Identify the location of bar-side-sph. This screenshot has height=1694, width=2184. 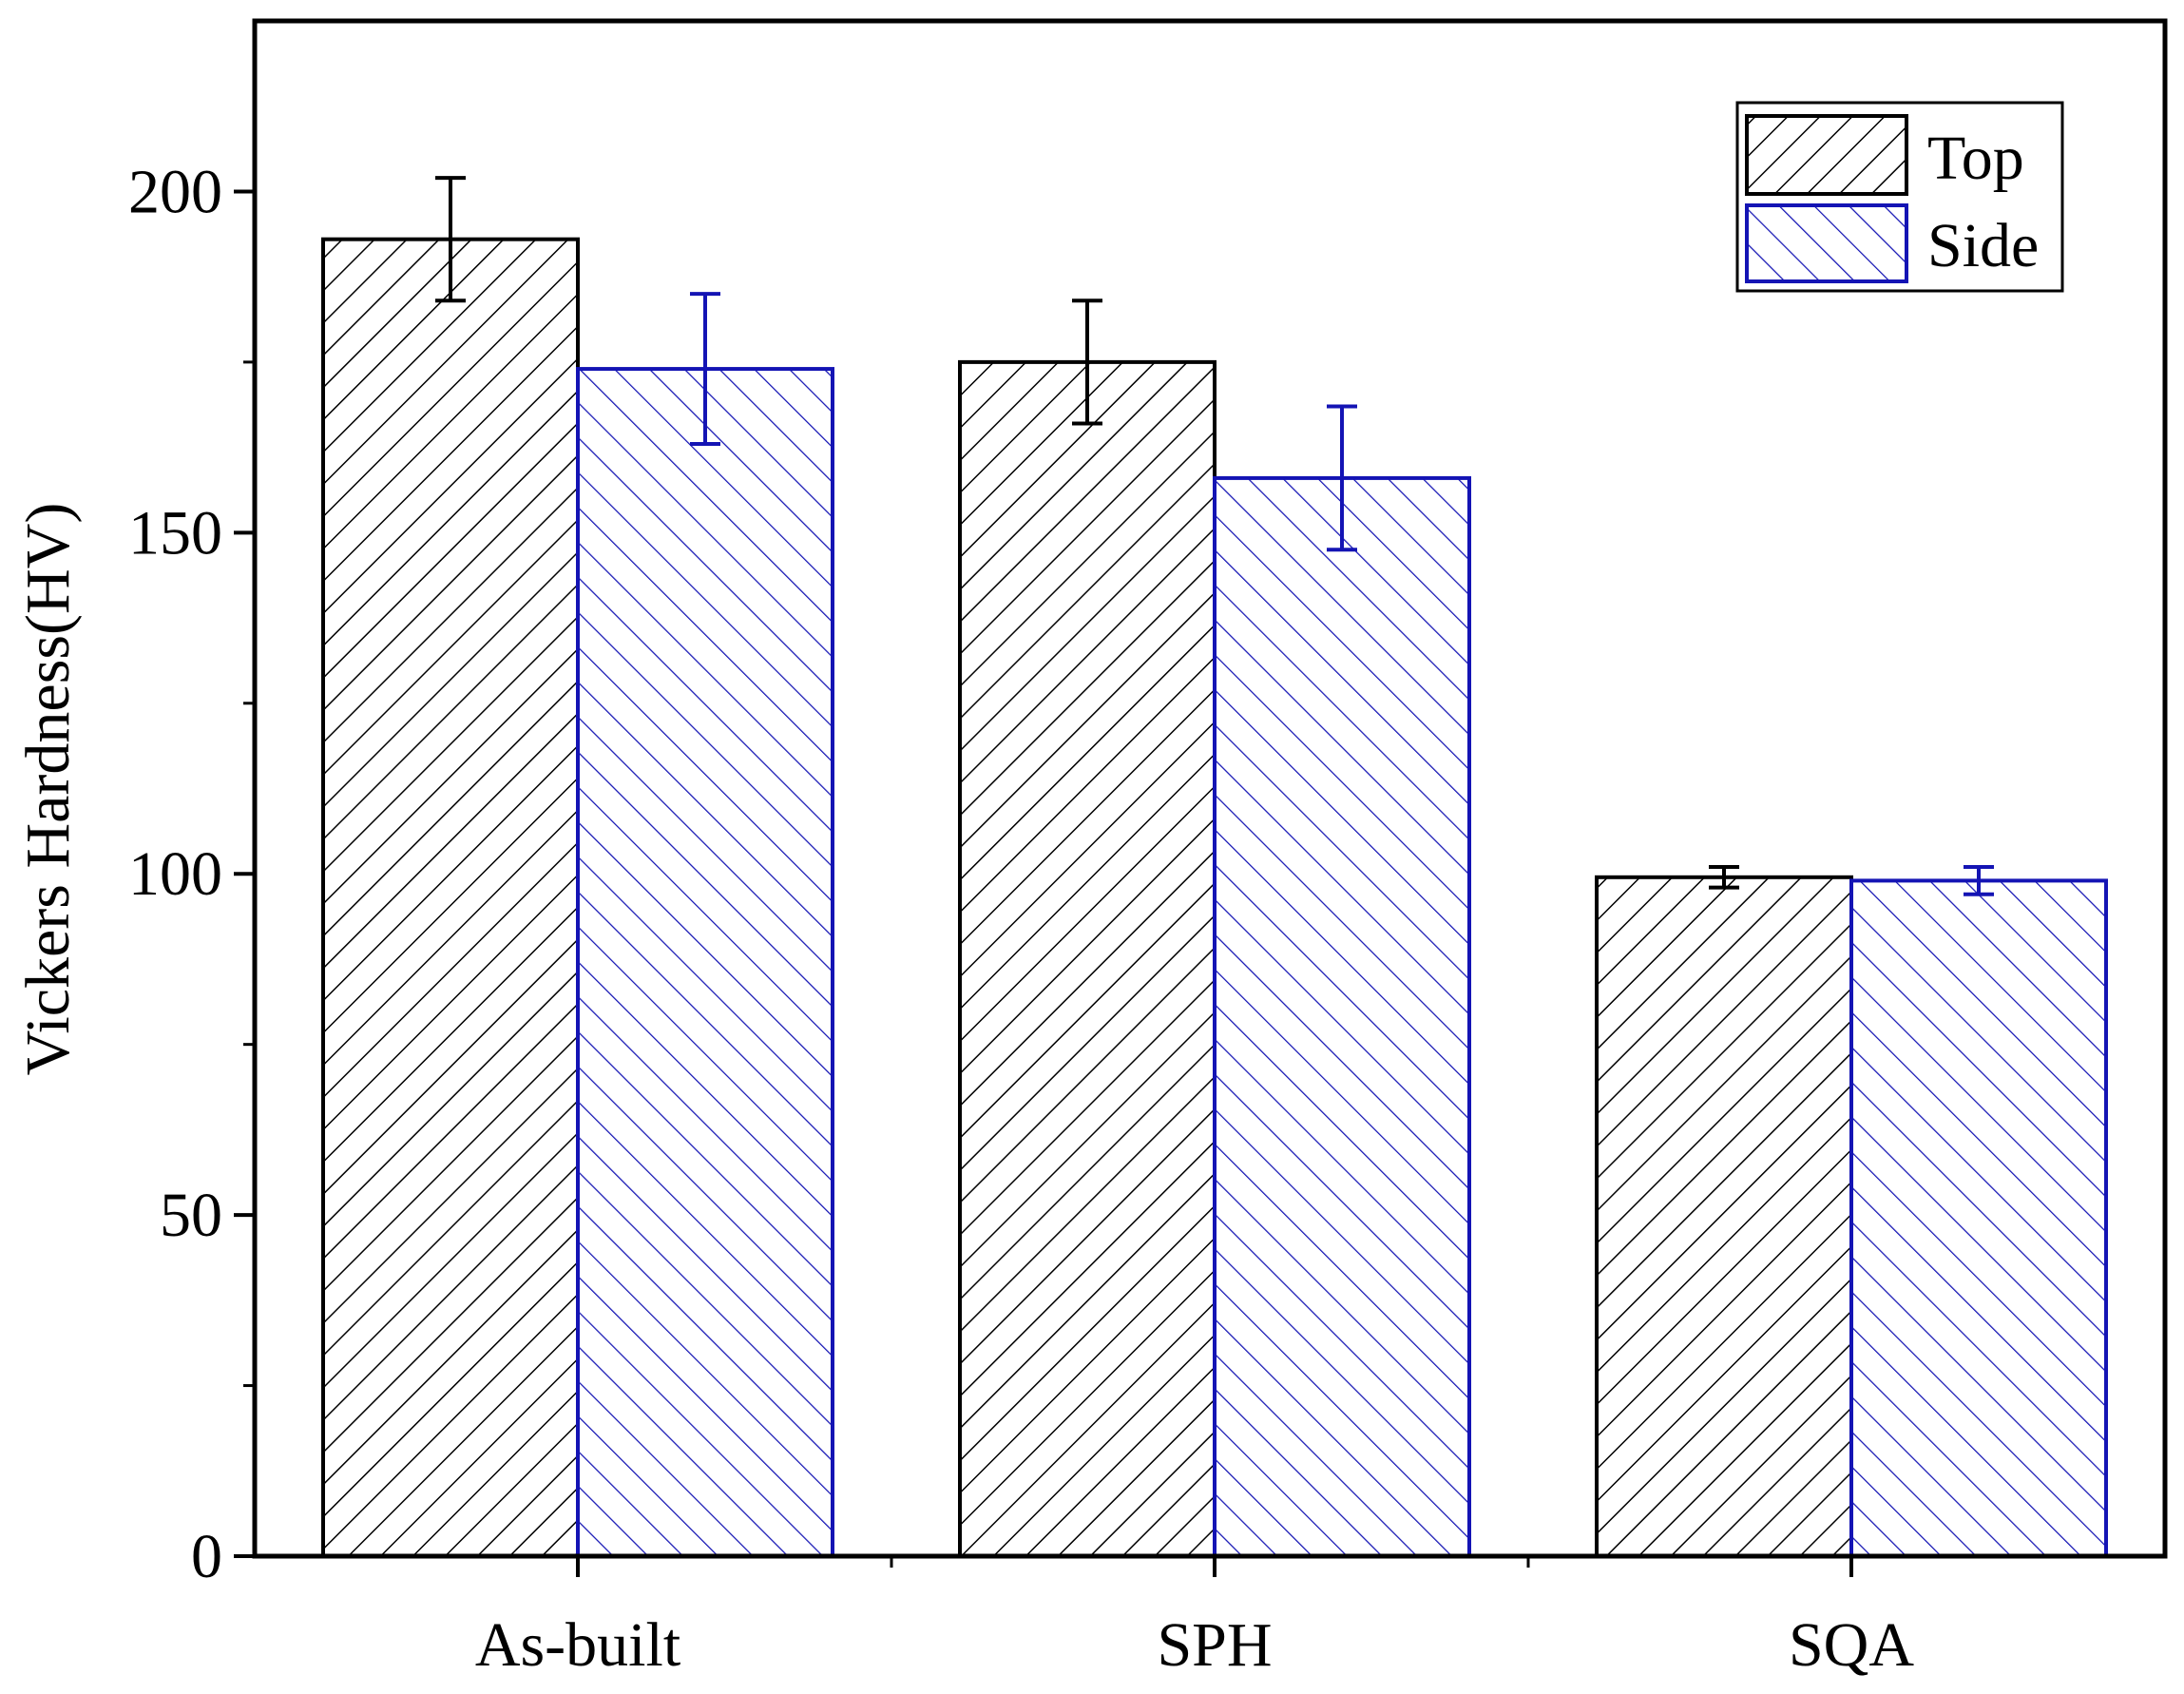
(1342, 1016).